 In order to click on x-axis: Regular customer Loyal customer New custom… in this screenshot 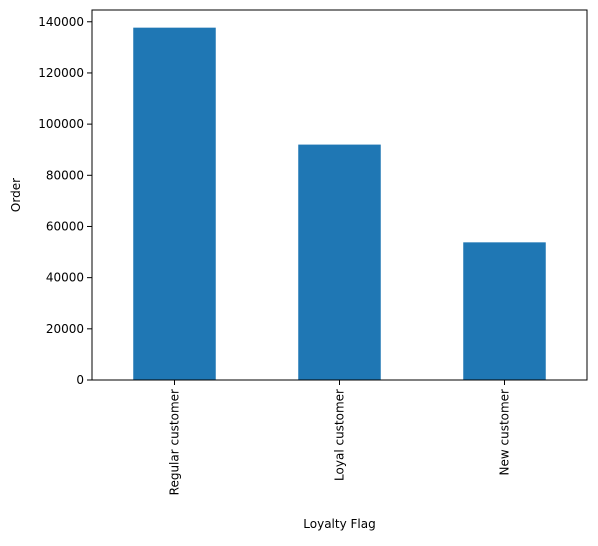, I will do `click(340, 437)`.